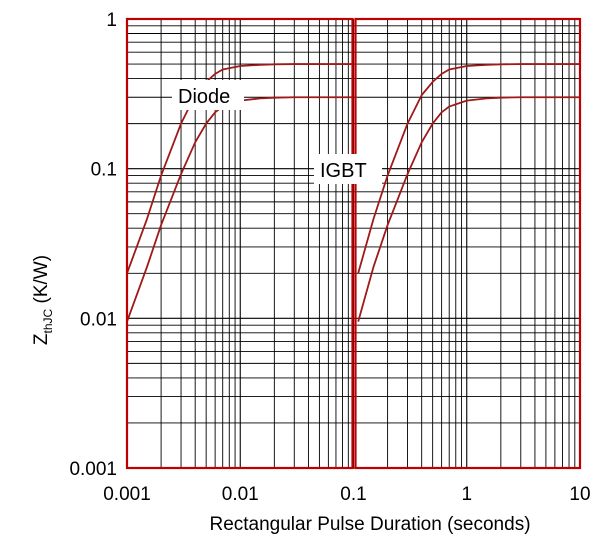 The width and height of the screenshot is (590, 538). I want to click on annotation-igbt: IGBT, so click(348, 169).